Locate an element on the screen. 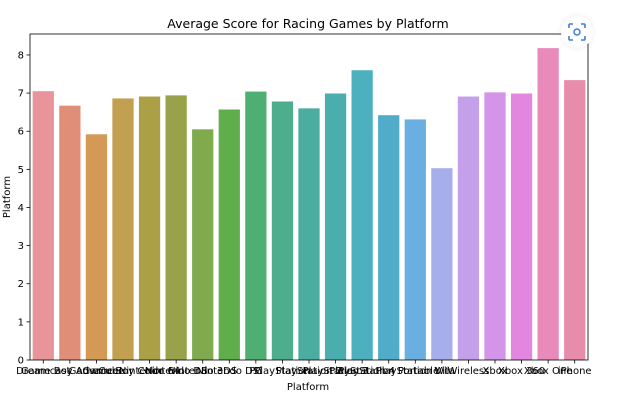  x-tick-label: PlayStation Portable is located at coordinates (388, 371).